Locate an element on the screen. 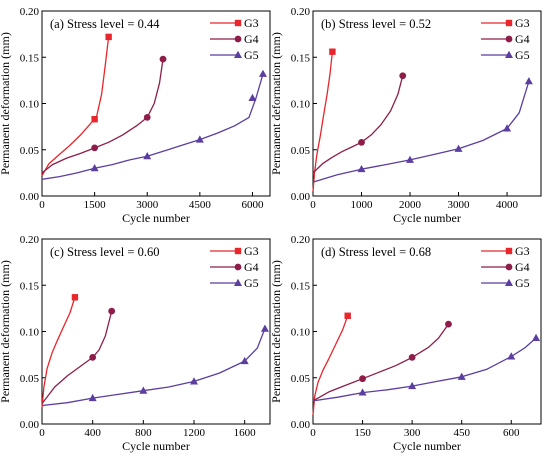 Image resolution: width=550 pixels, height=462 pixels. panel-d-series-g4-point is located at coordinates (448, 324).